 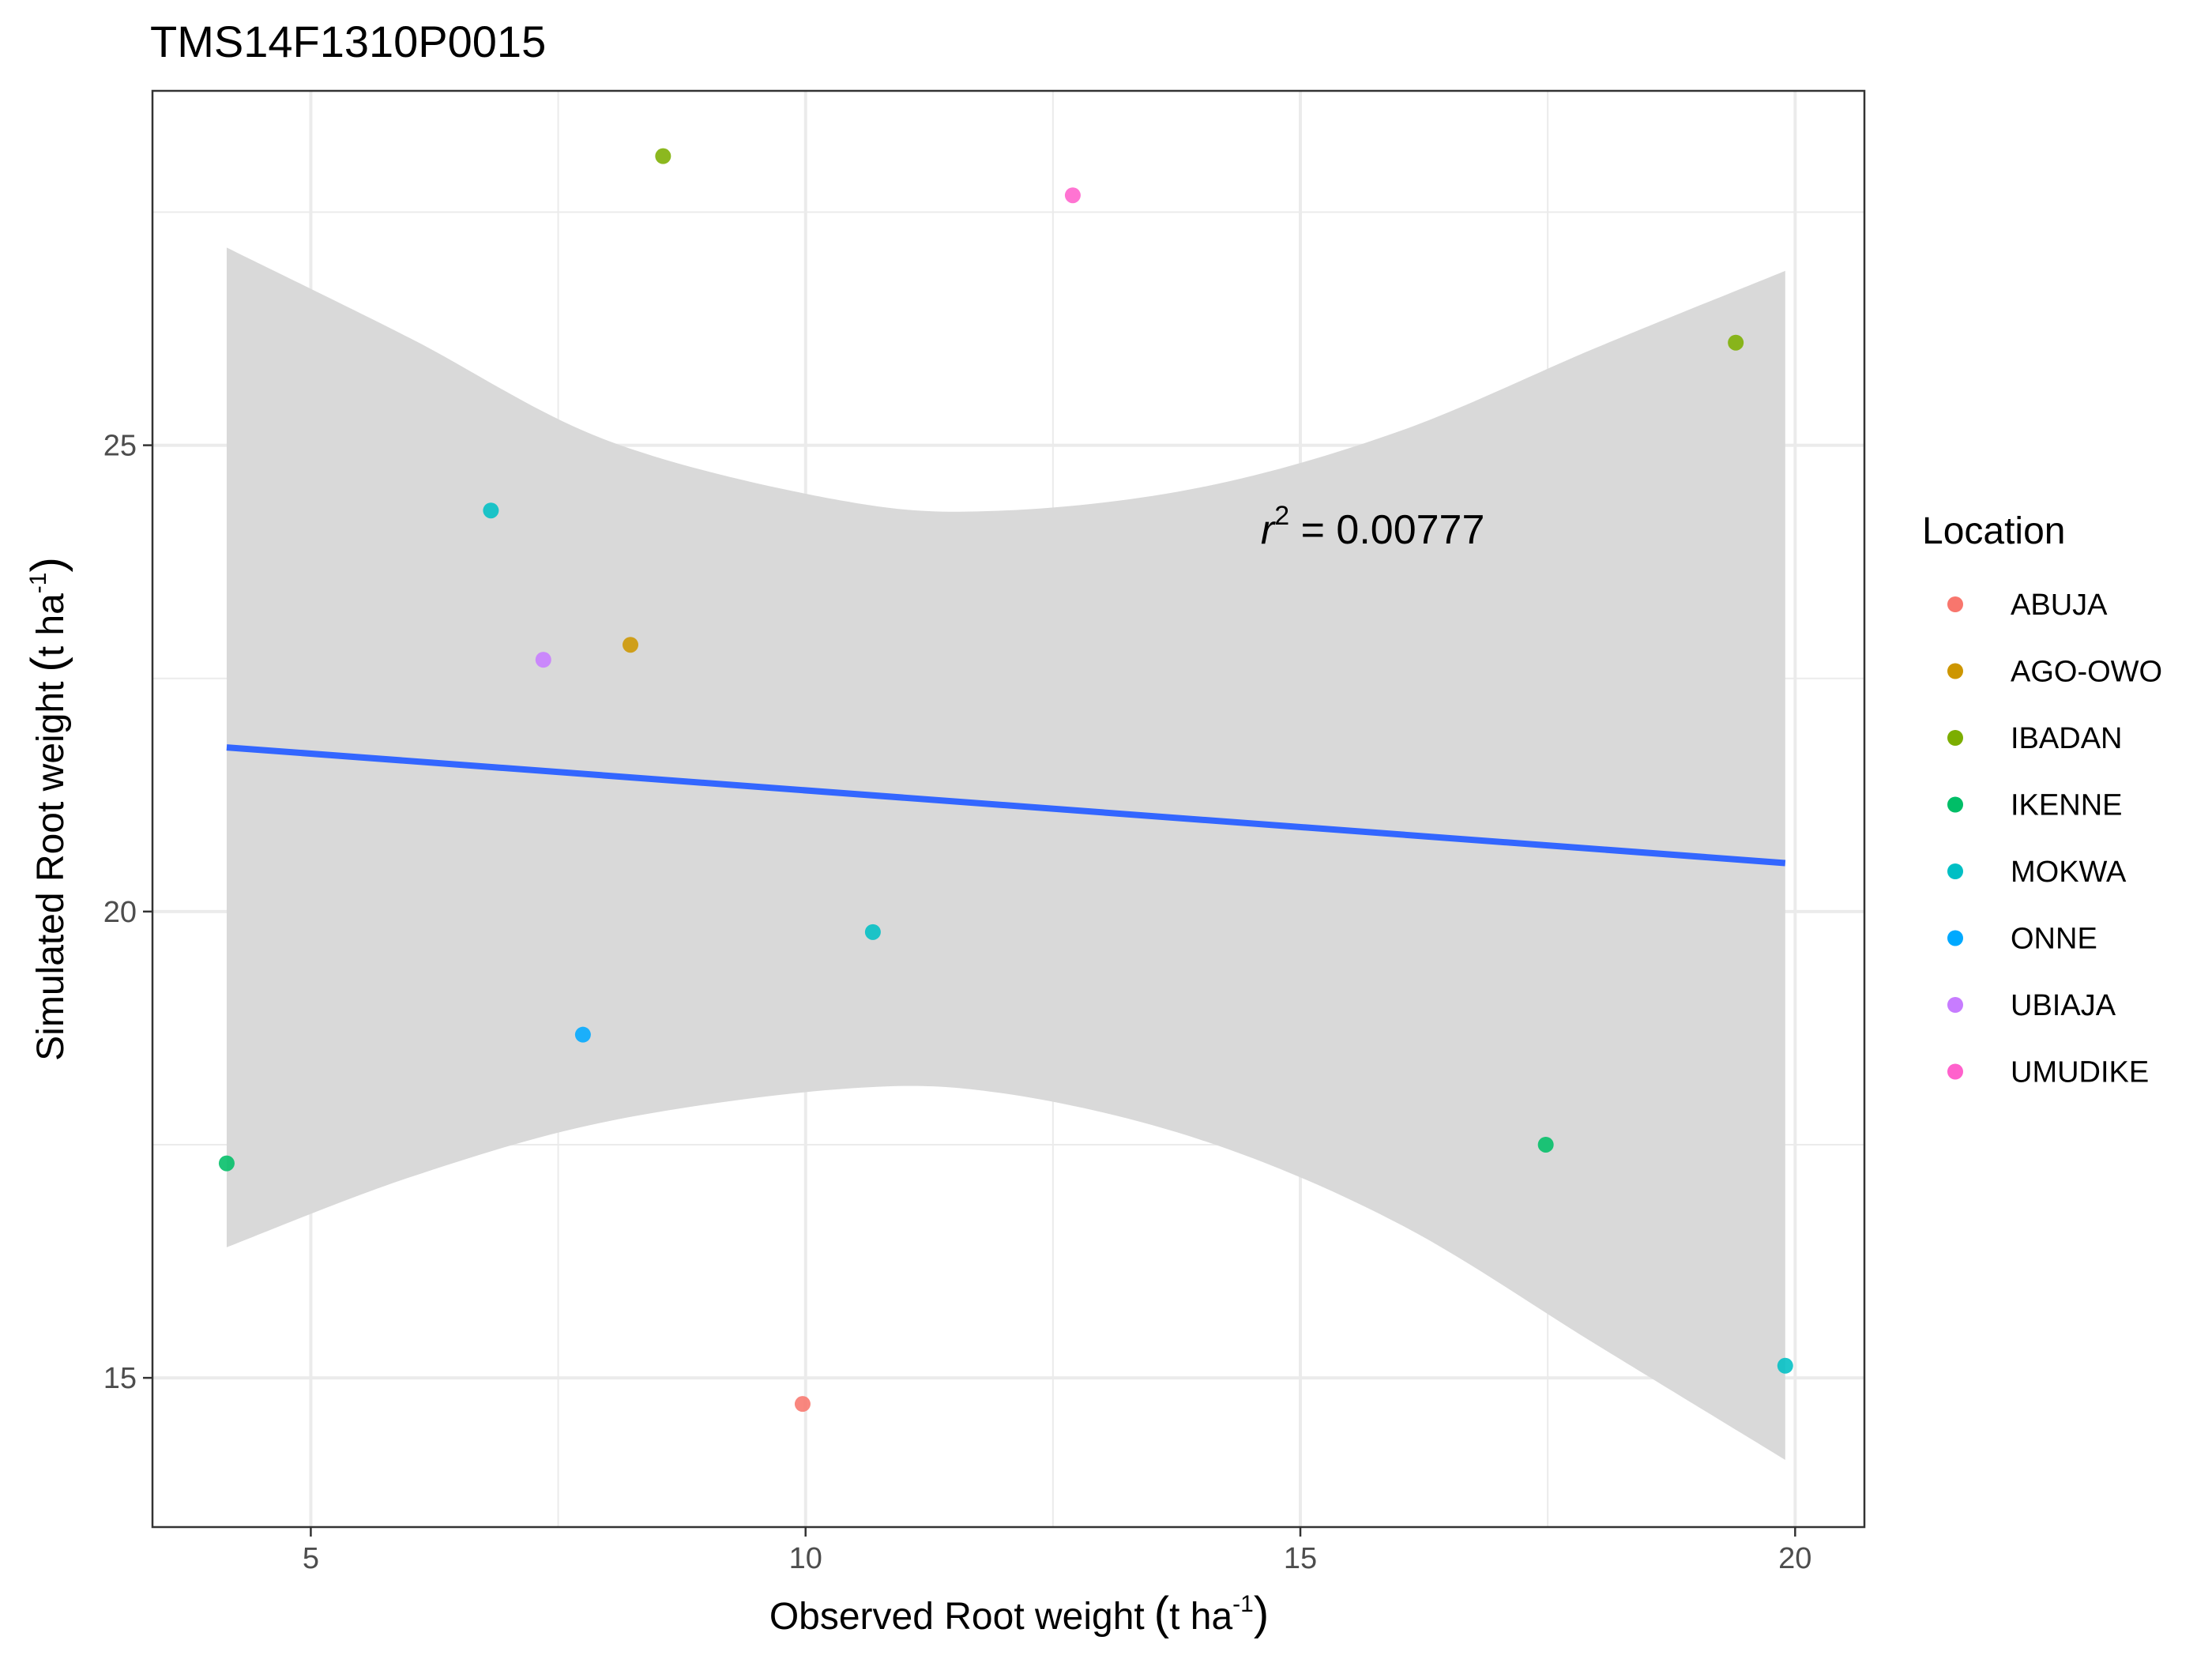 I want to click on x-axis-label-paren-open: (, so click(x=1161, y=1614).